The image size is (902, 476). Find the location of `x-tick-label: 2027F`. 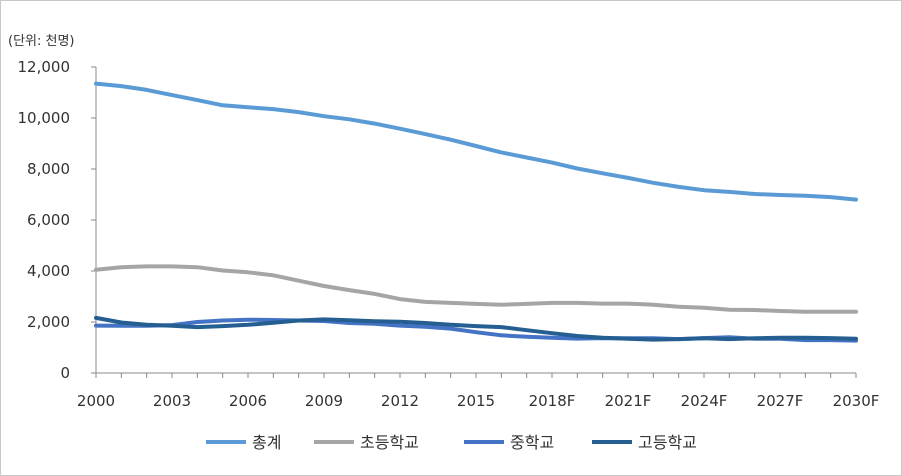

x-tick-label: 2027F is located at coordinates (780, 401).